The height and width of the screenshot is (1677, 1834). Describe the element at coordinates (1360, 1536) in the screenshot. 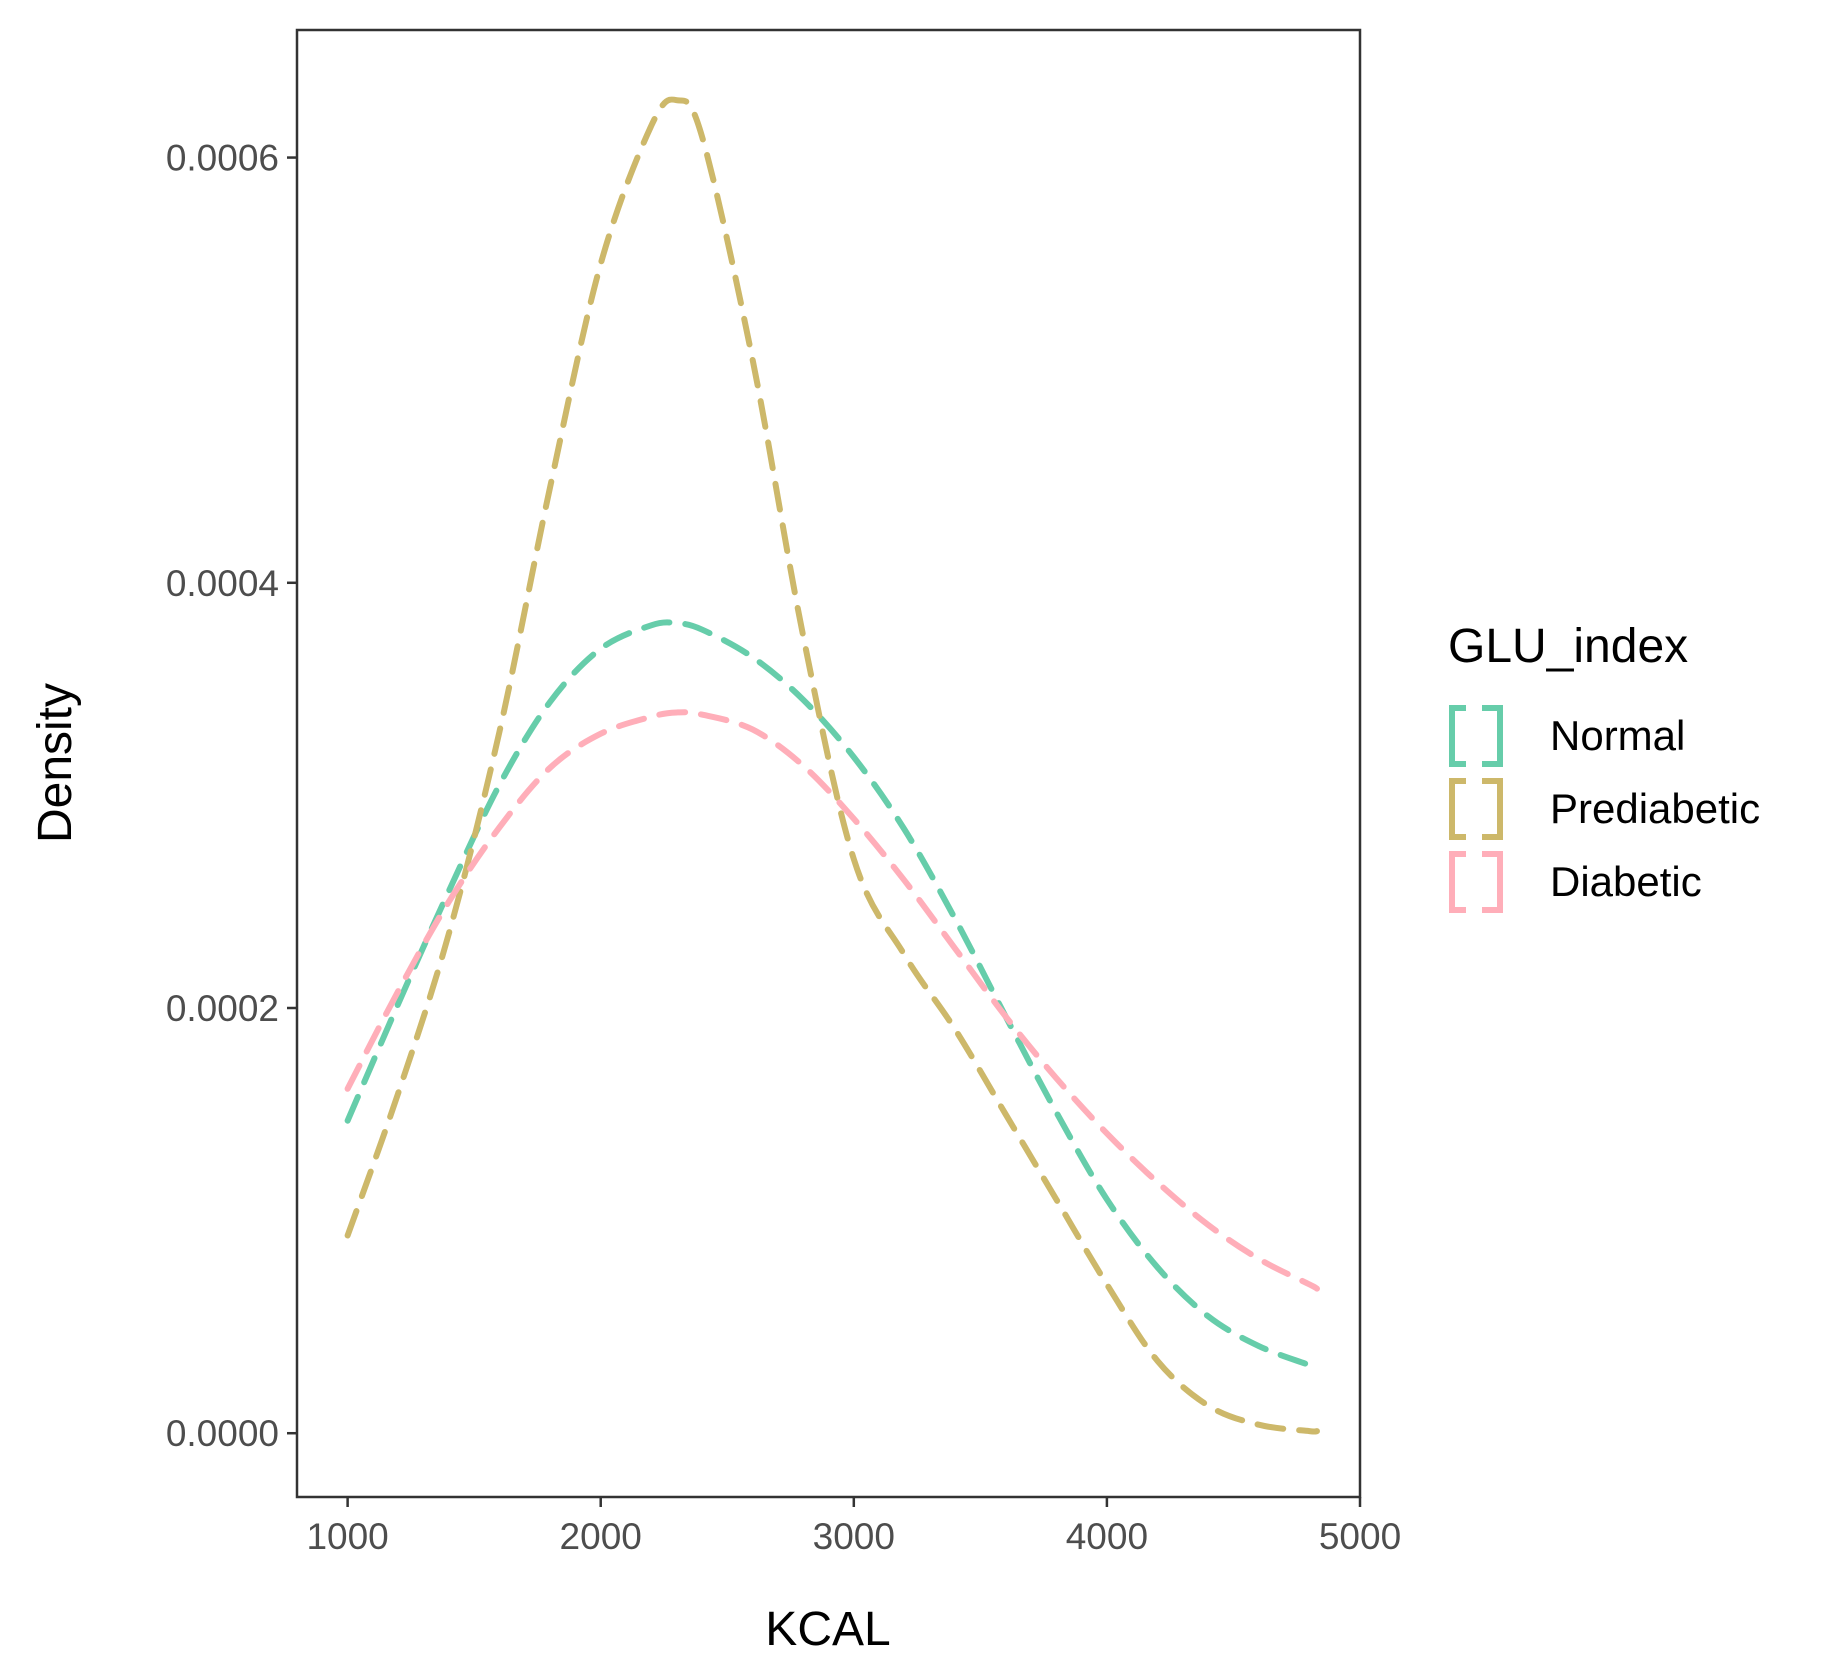

I see `x-tick-label: 5000` at that location.